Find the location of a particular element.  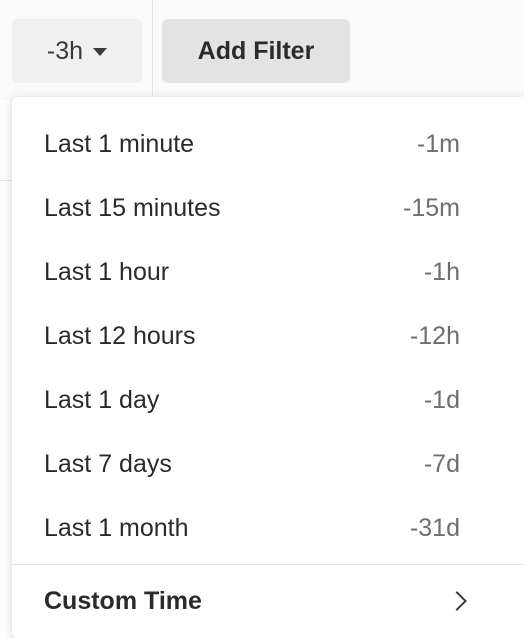

custom-time-option: Custom Time is located at coordinates (268, 601).